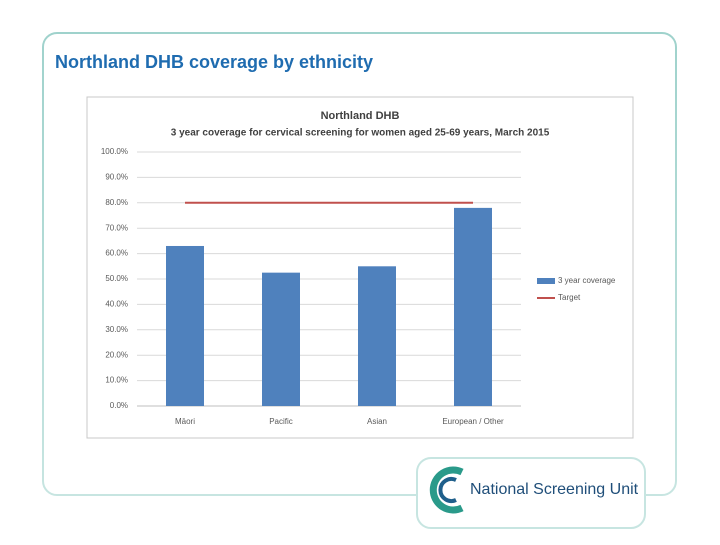  I want to click on logo-text: National Screening Unit, so click(554, 489).